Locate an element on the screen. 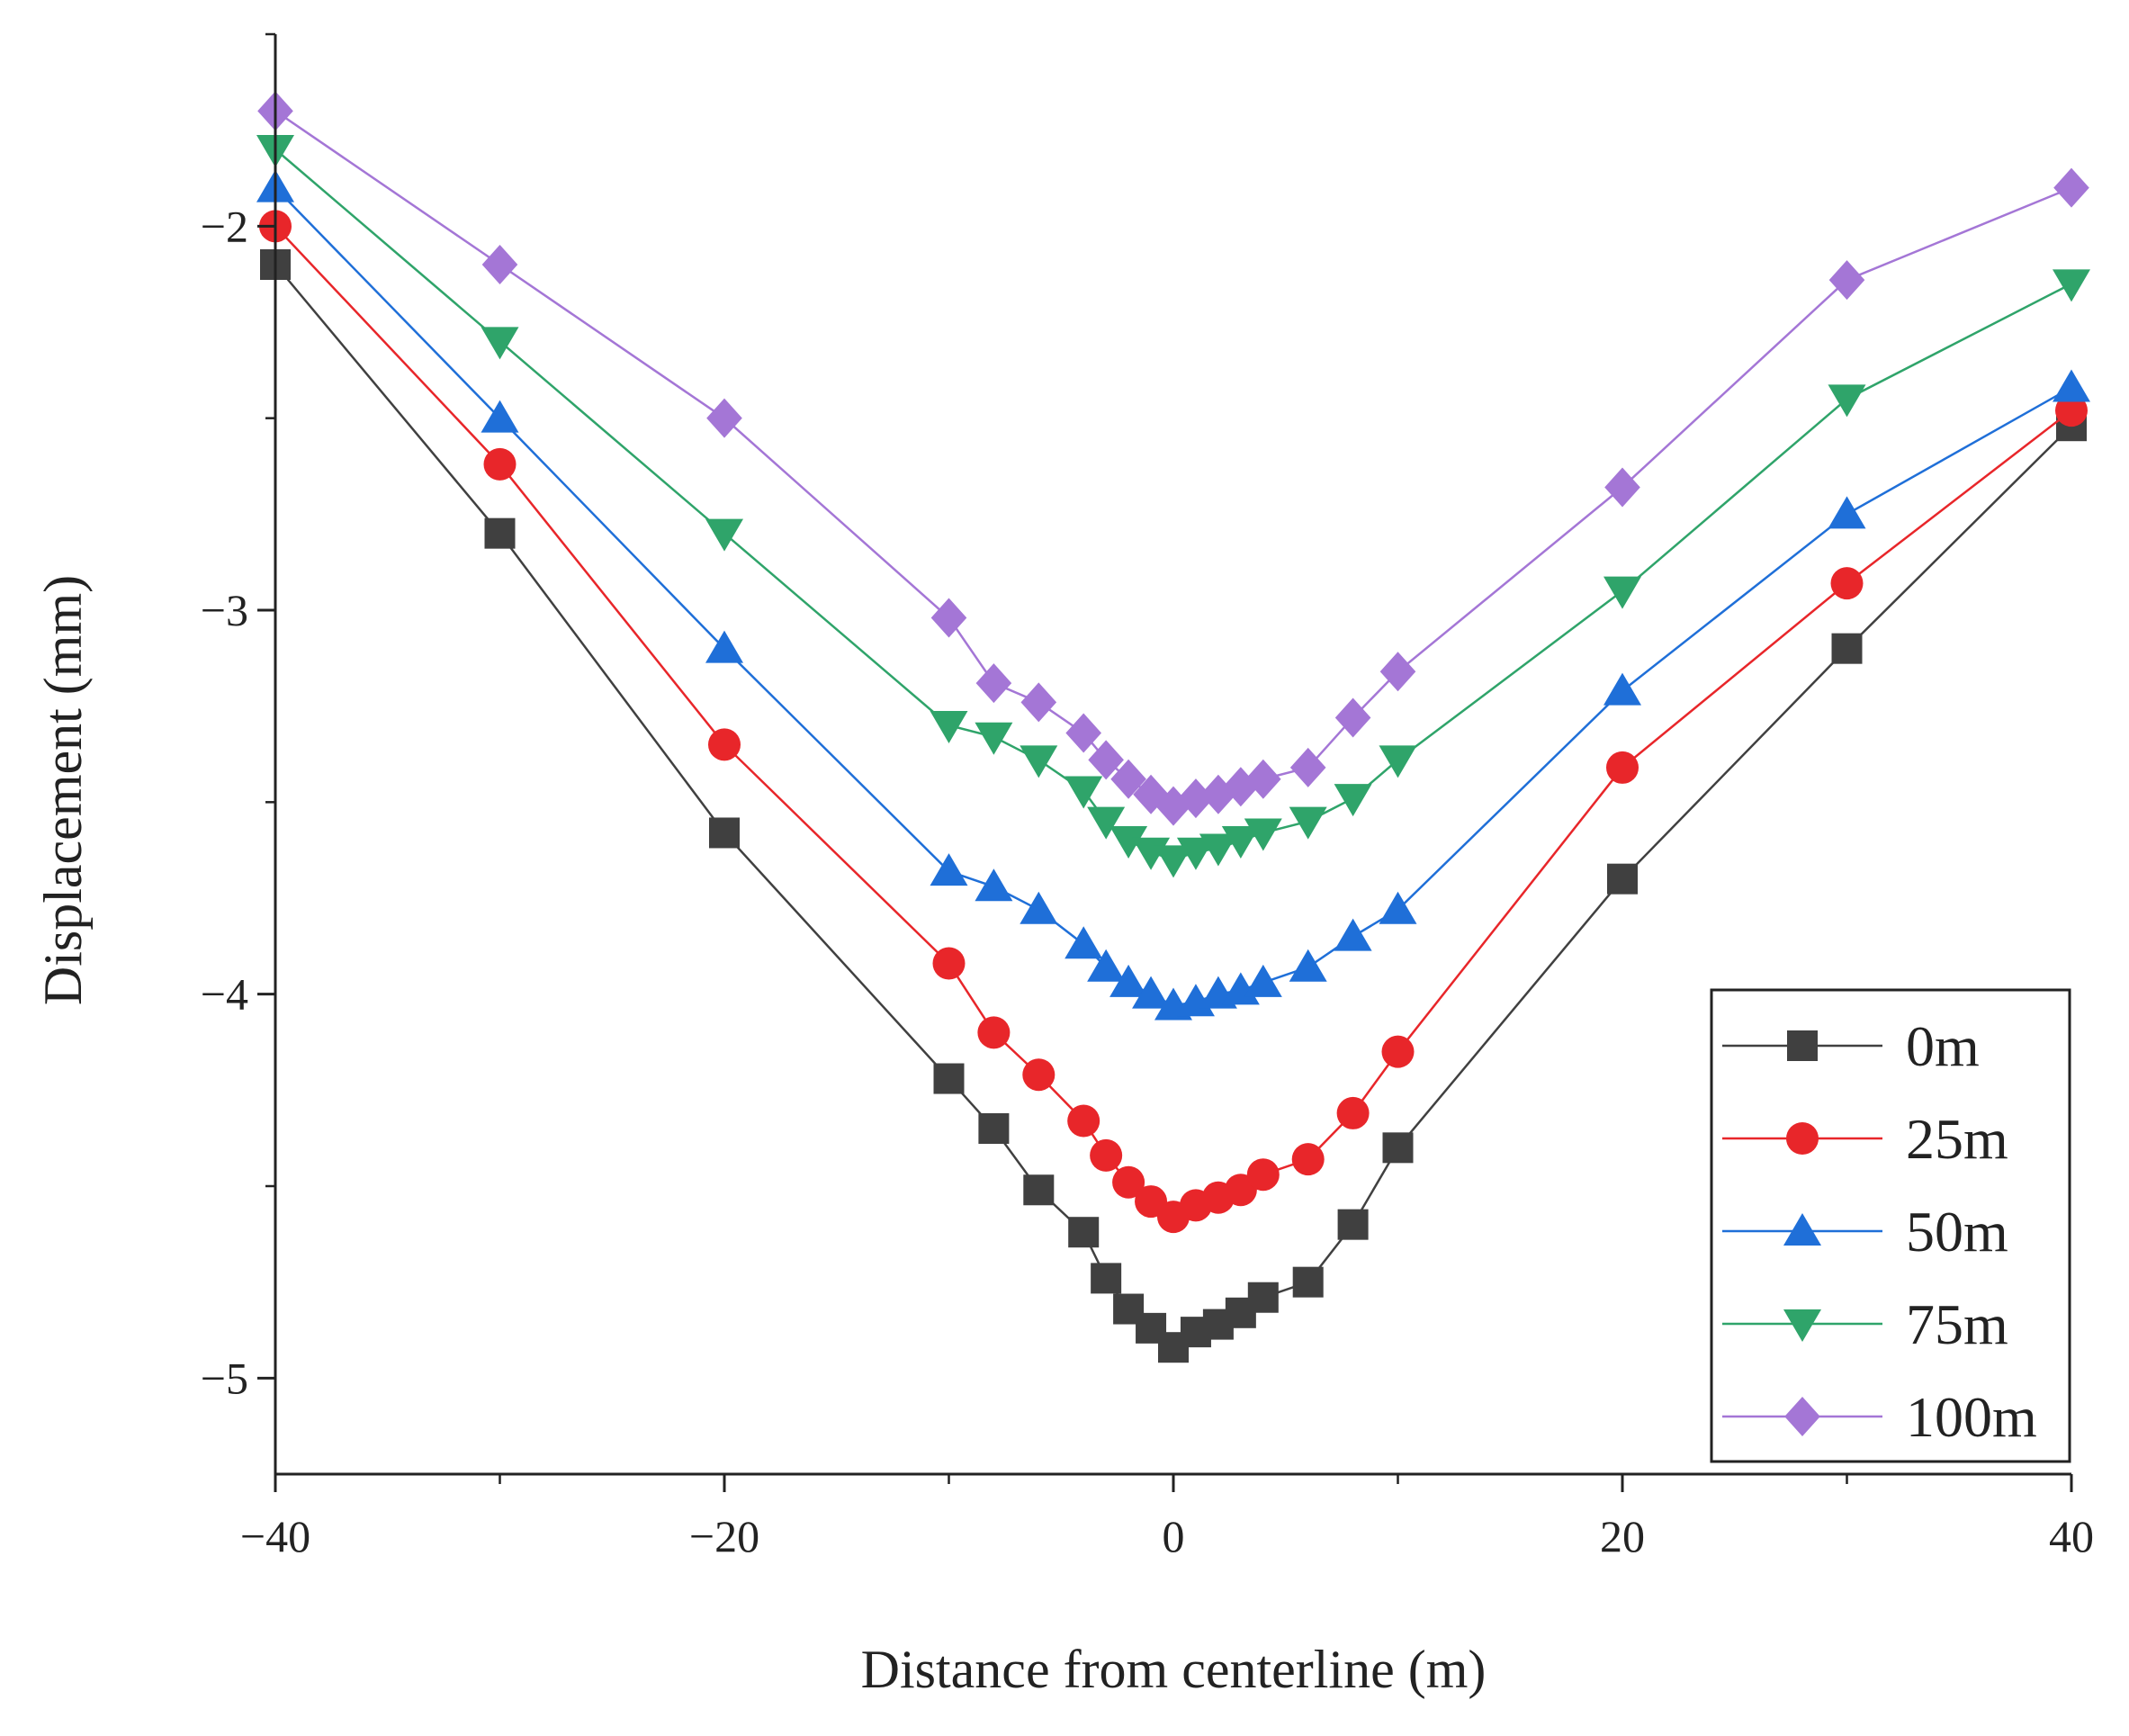  x-tick-label: 0 is located at coordinates (1174, 1536).